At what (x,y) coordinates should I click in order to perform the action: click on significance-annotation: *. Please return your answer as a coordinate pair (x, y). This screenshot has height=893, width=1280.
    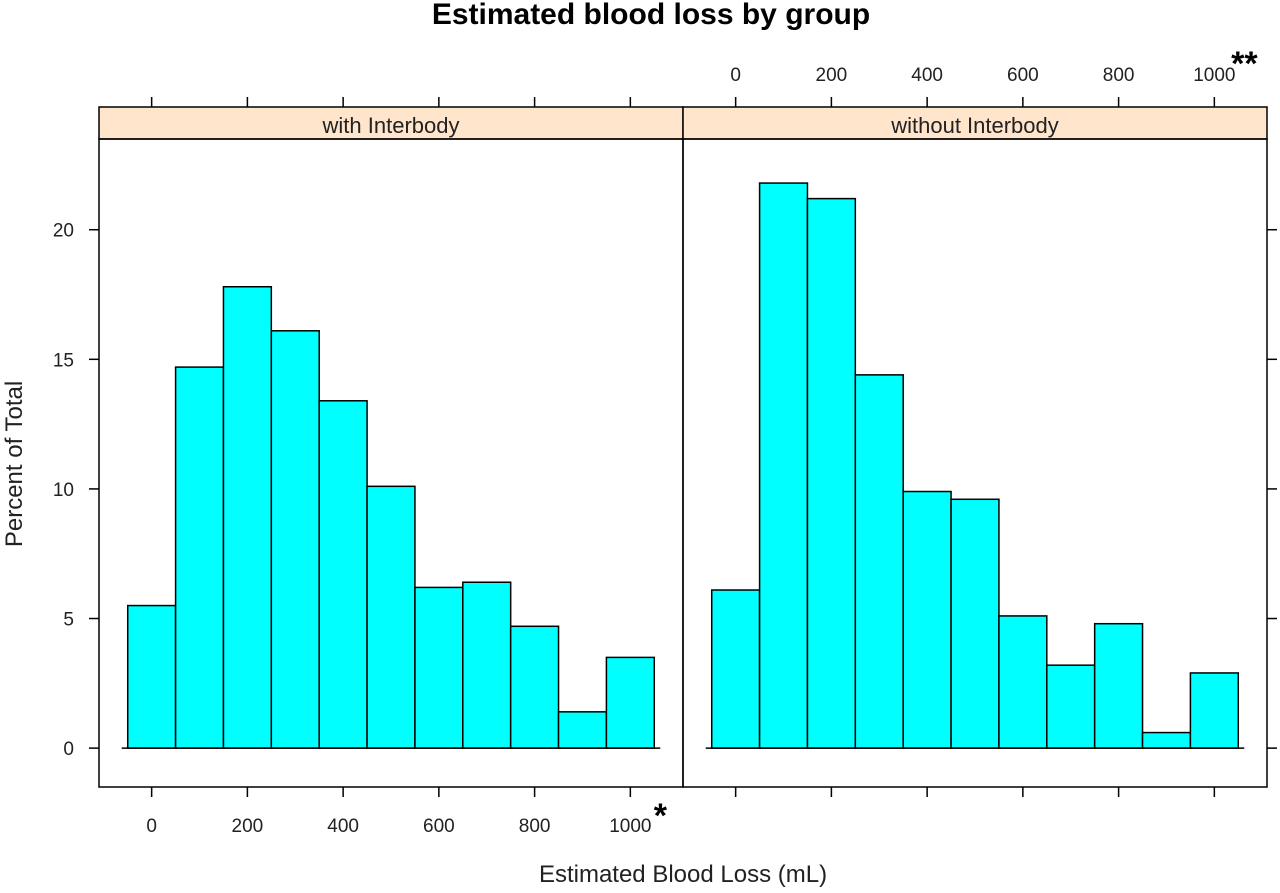
    Looking at the image, I should click on (661, 816).